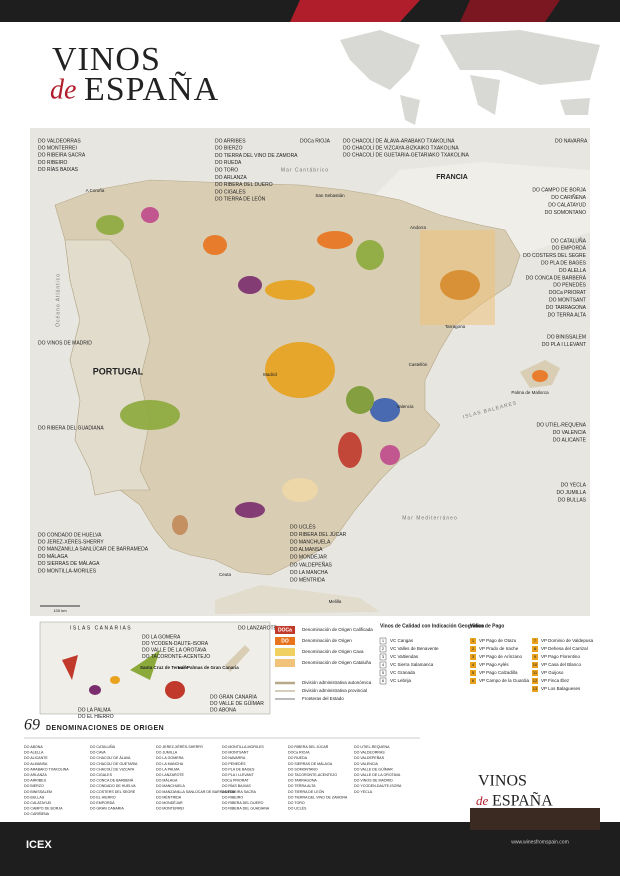 The image size is (620, 876). Describe the element at coordinates (36, 758) in the screenshot. I see `list-item: DO ALICANTE` at that location.